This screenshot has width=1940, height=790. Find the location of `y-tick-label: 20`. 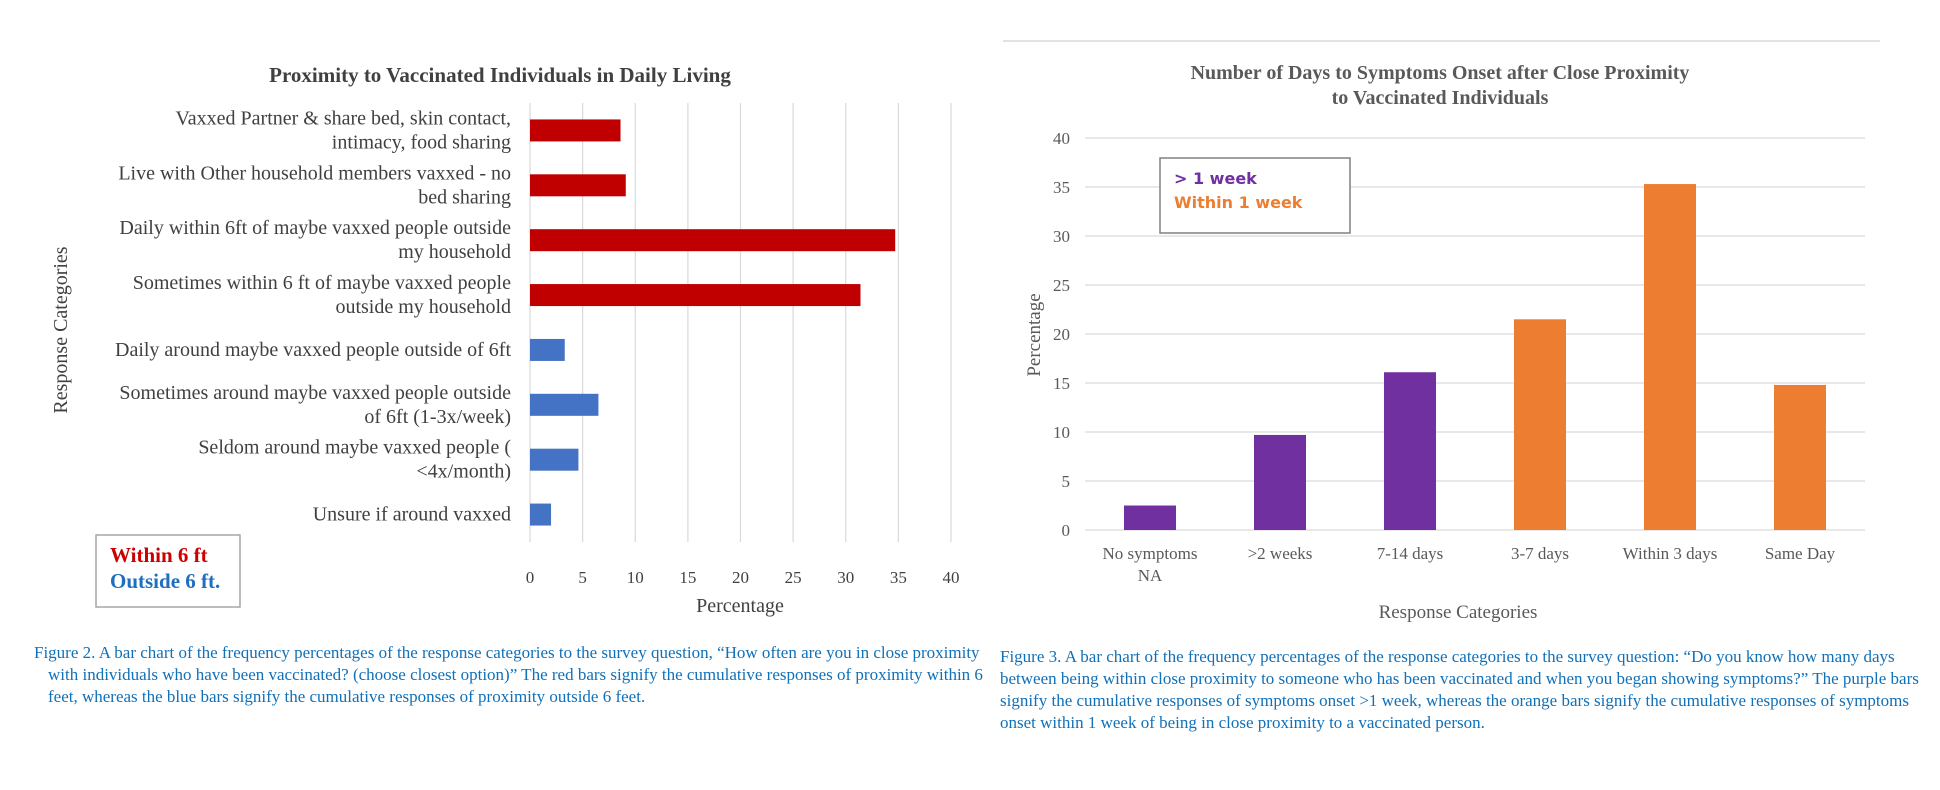

y-tick-label: 20 is located at coordinates (1061, 334).